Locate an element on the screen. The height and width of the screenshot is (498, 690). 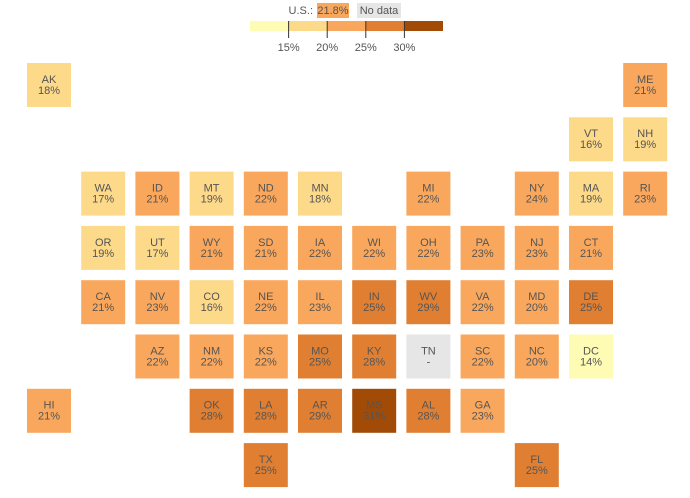
state-label: NJ is located at coordinates (536, 243).